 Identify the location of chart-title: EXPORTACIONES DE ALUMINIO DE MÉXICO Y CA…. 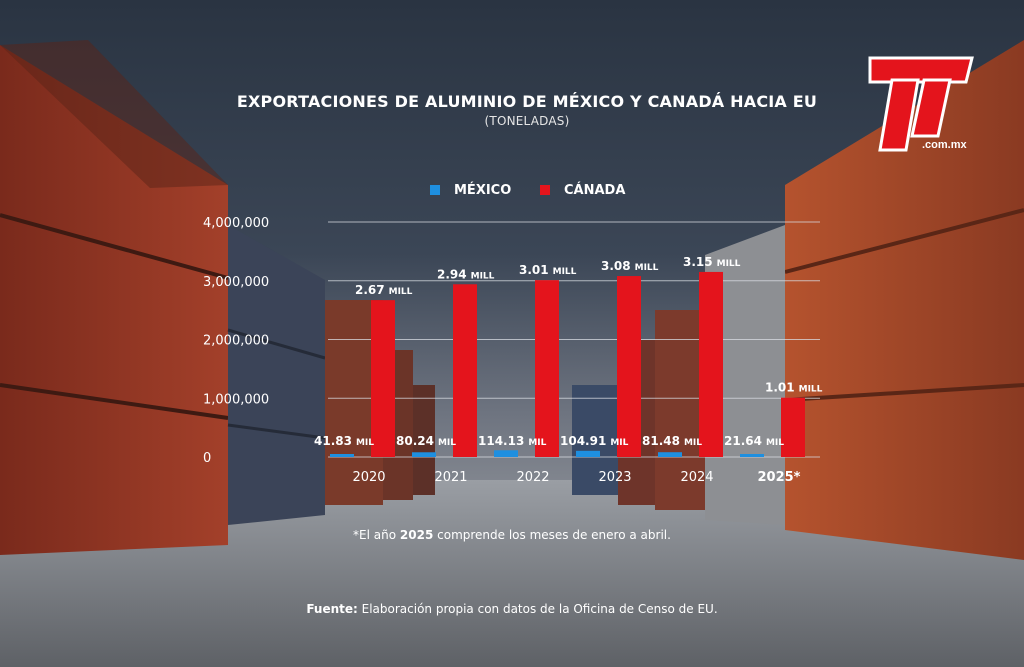
(527, 101).